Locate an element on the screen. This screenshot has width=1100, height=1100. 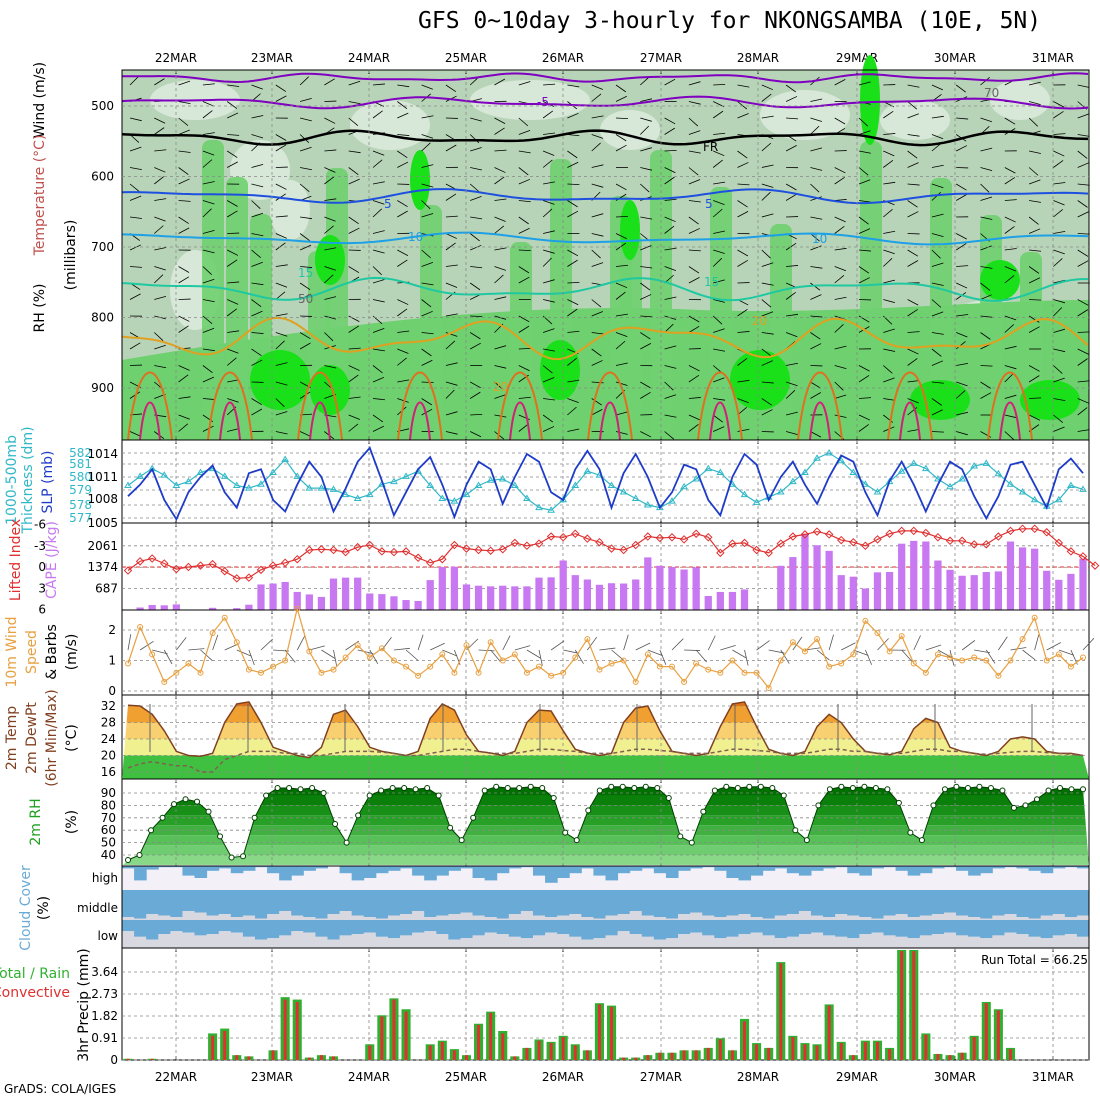
dewpoint-line is located at coordinates (605, 760).